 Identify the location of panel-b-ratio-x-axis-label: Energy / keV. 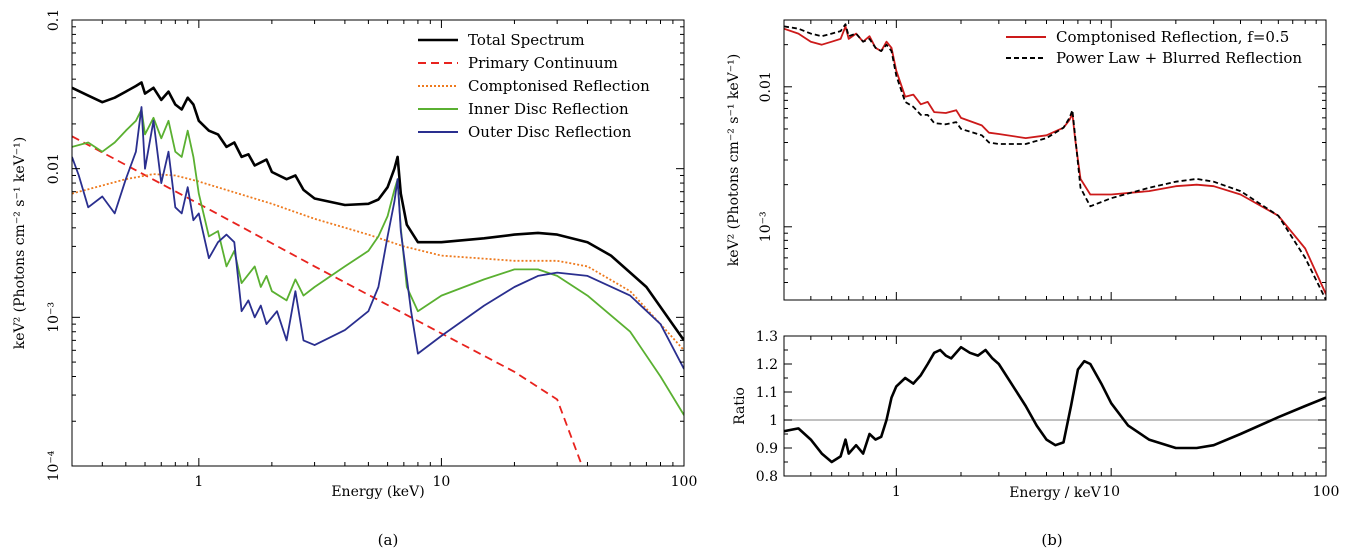
(1055, 493).